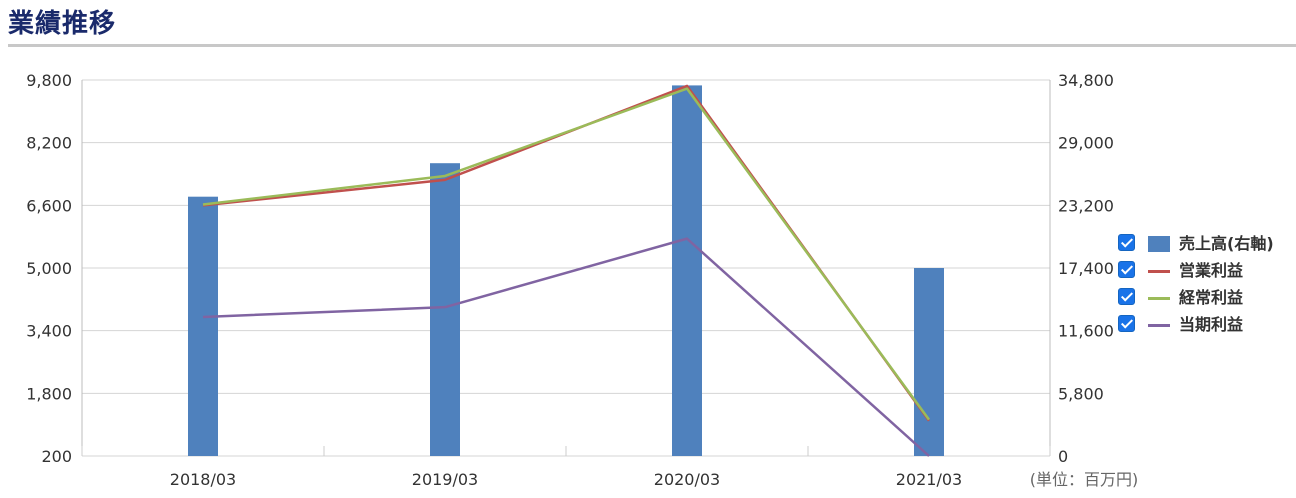  What do you see at coordinates (1211, 297) in the screenshot?
I see `legend-label: 経常利益` at bounding box center [1211, 297].